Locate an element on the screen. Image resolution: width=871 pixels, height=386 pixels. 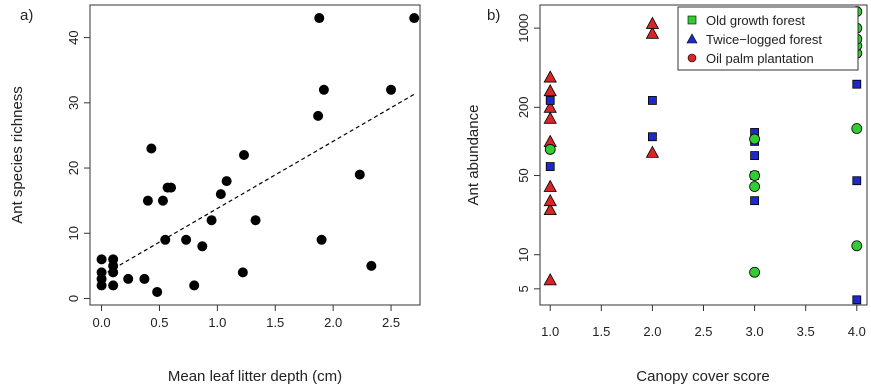
legend-twice-logged-marker-icon is located at coordinates (692, 38).